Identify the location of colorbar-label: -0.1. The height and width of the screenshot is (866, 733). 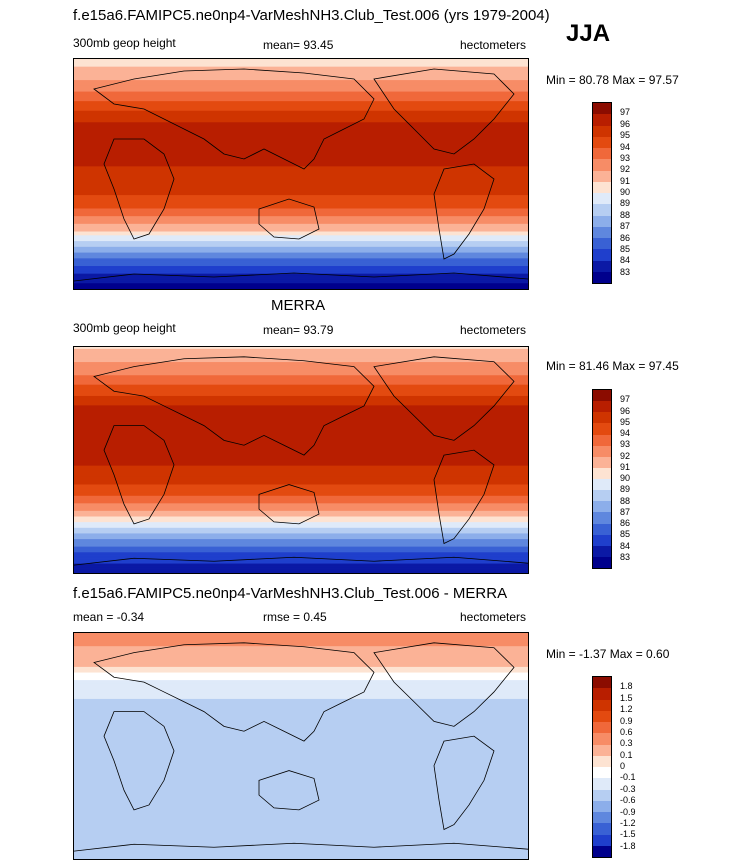
(628, 777).